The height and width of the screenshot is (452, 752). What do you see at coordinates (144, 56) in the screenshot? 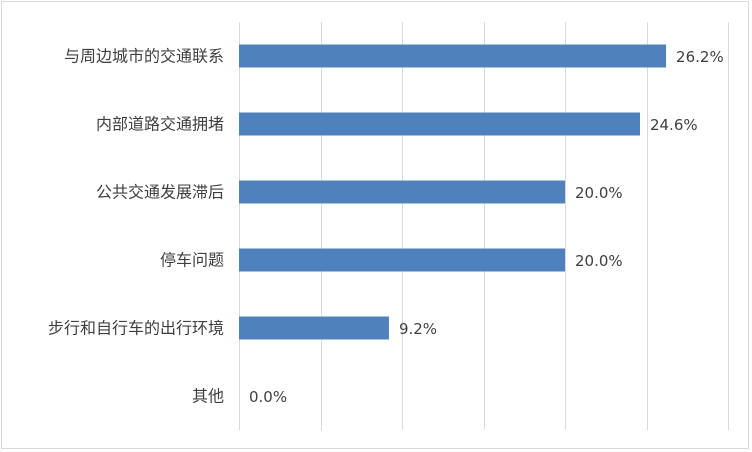
I see `category-label: 与周边城市的交通联系` at bounding box center [144, 56].